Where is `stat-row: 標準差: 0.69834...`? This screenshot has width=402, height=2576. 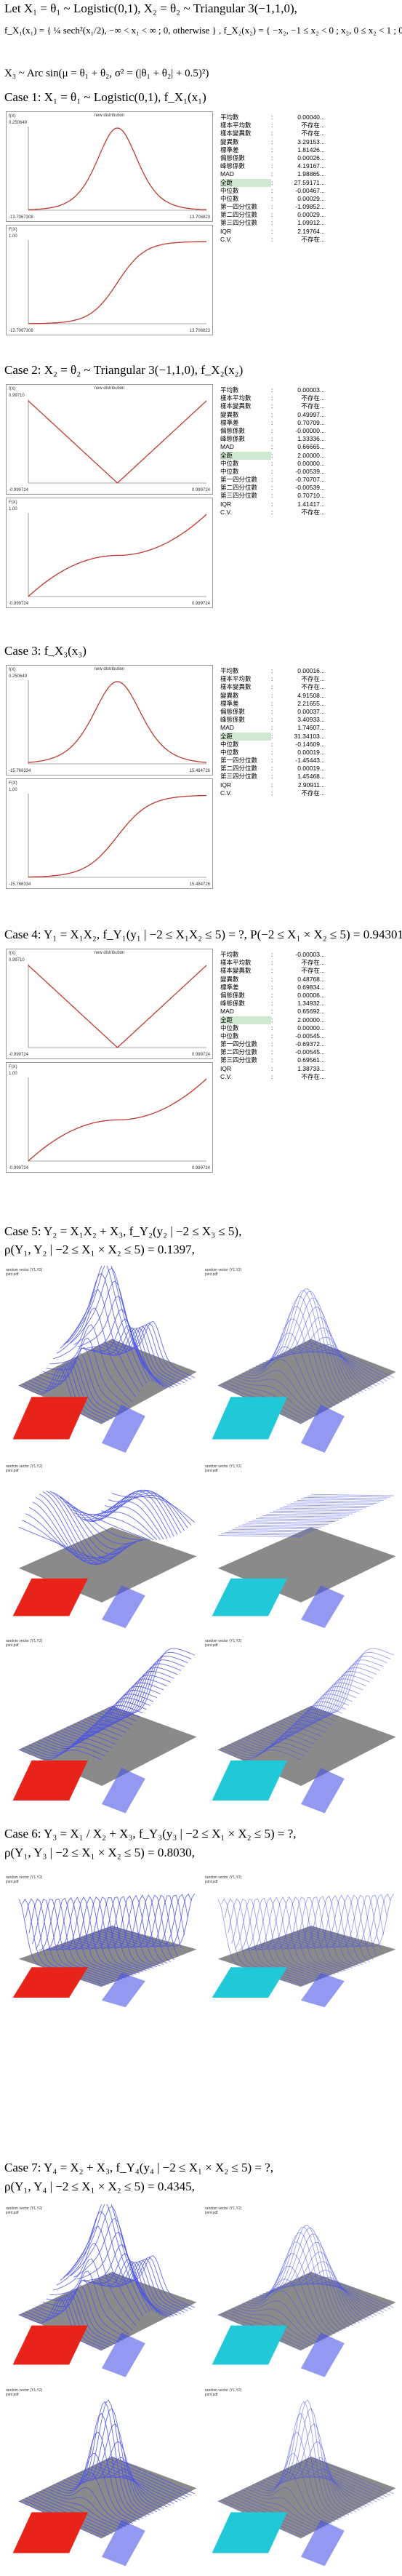
stat-row: 標準差: 0.69834... is located at coordinates (307, 988).